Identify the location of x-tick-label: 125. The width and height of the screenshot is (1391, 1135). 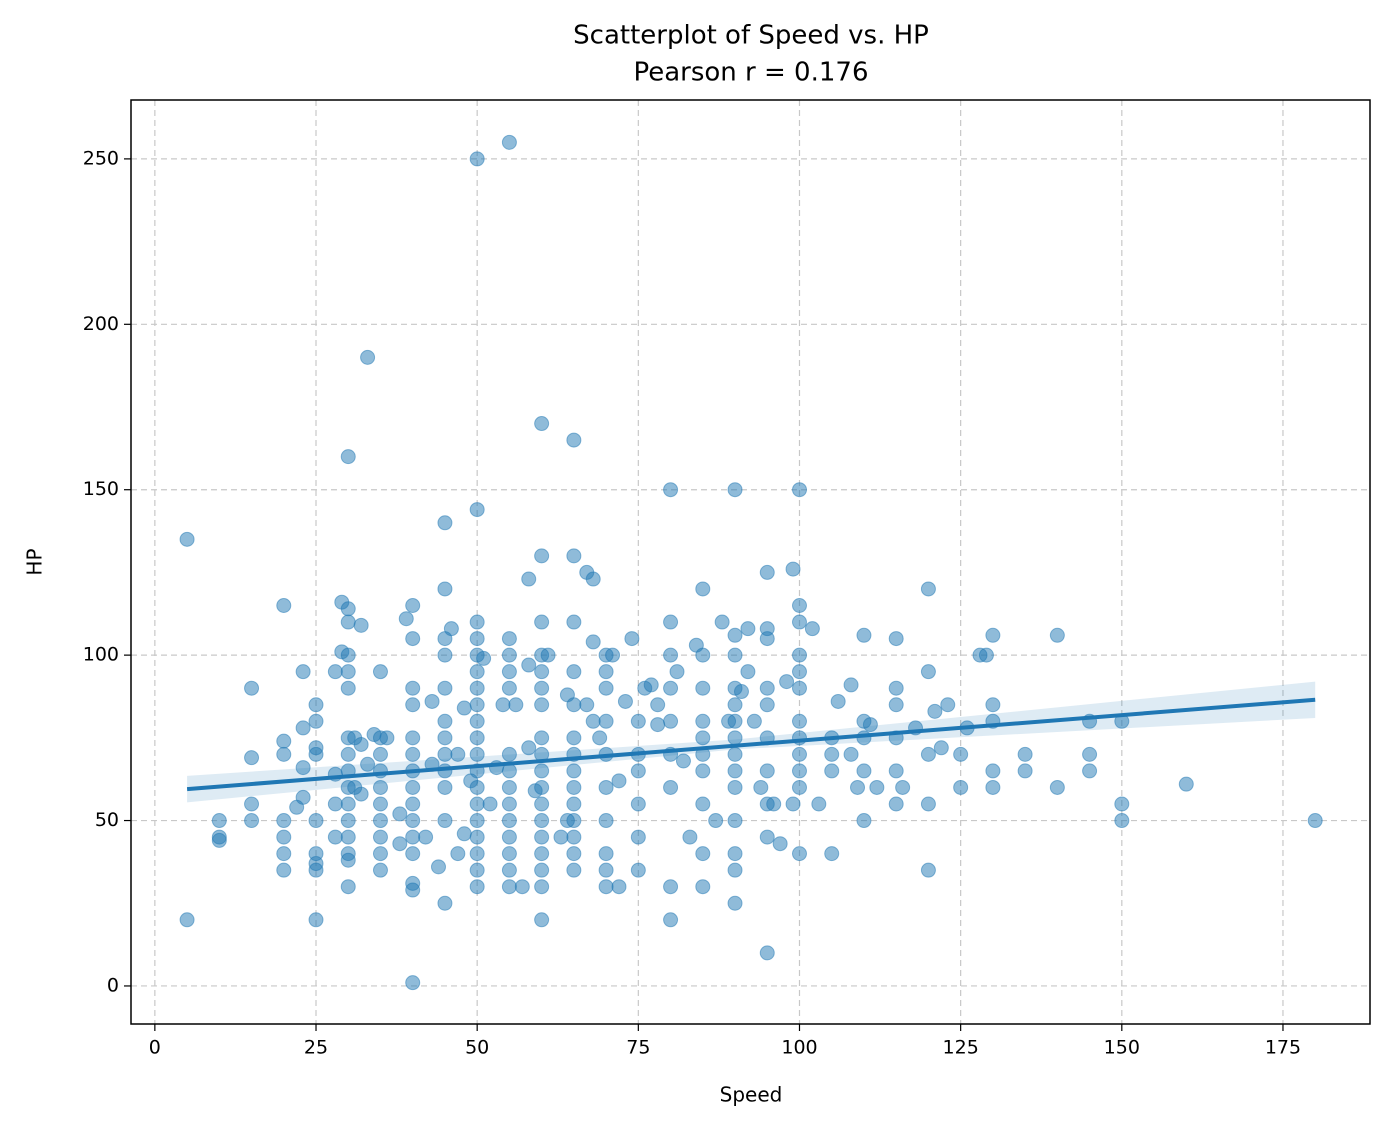
(961, 1048).